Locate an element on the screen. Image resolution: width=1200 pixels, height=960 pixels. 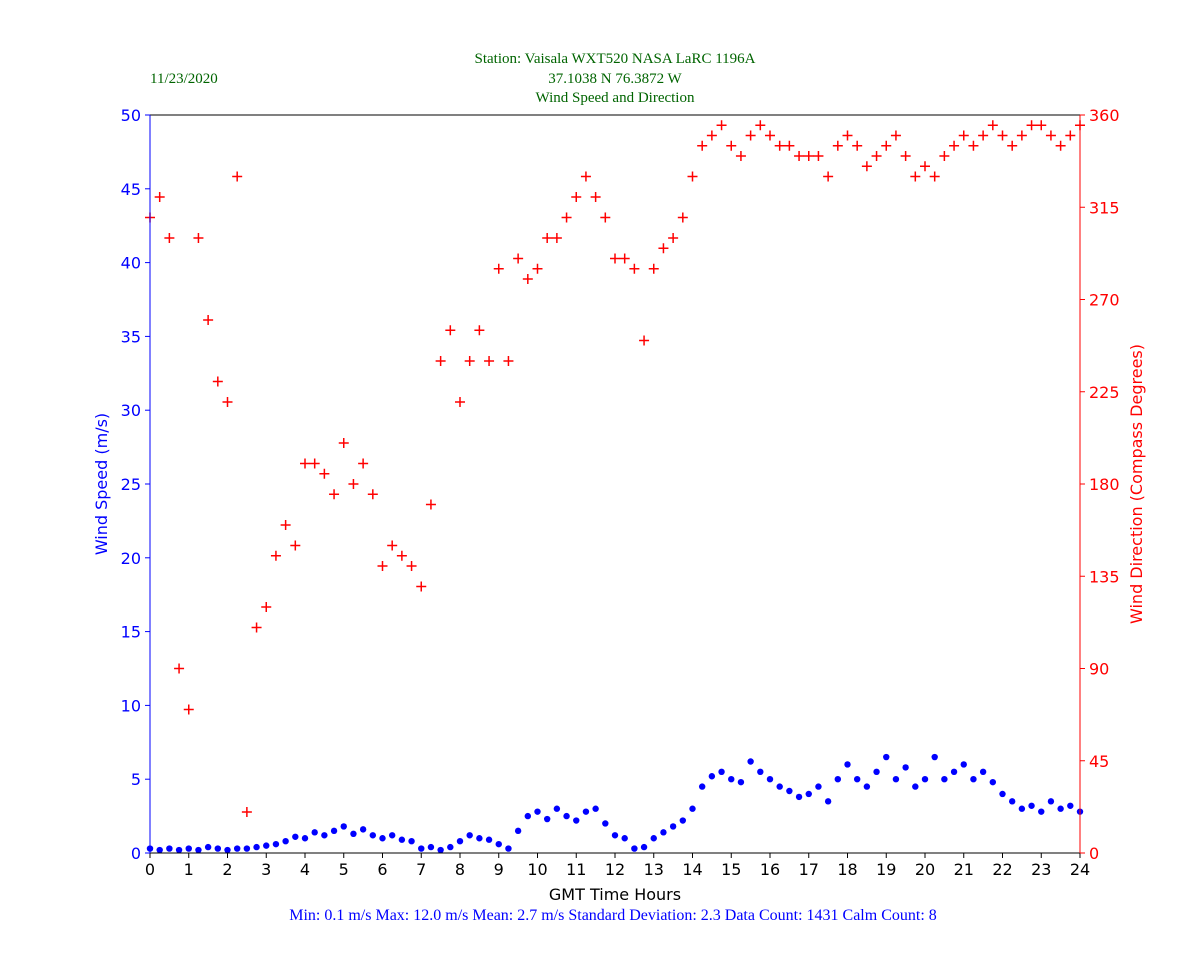
date-label: 11/23/2020 is located at coordinates (184, 79).